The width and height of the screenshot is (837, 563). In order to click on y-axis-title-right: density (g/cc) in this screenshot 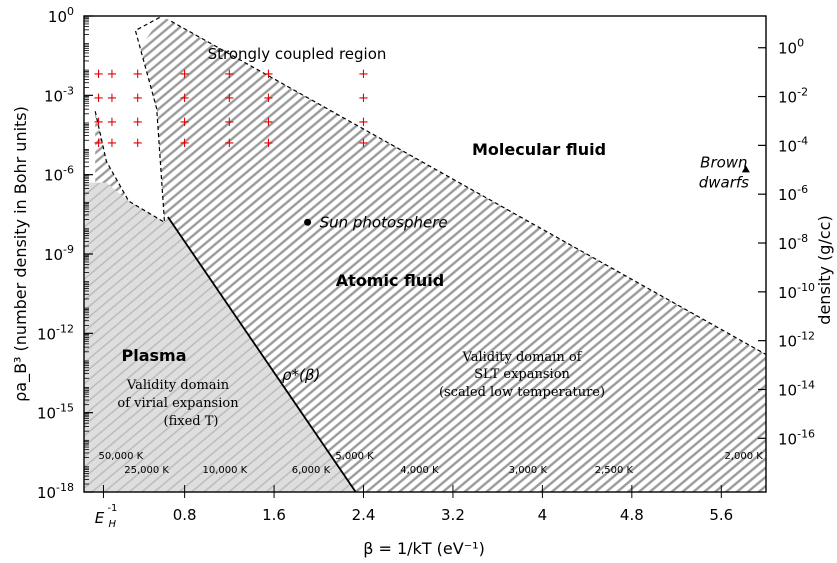, I will do `click(824, 269)`.